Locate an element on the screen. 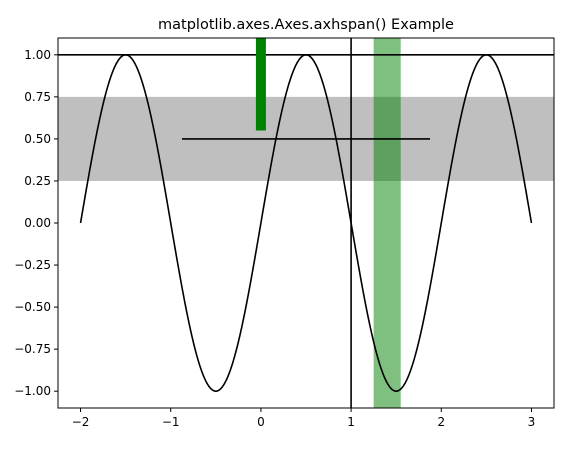 Image resolution: width=586 pixels, height=451 pixels. y-tick-label: 0.25 is located at coordinates (37, 181).